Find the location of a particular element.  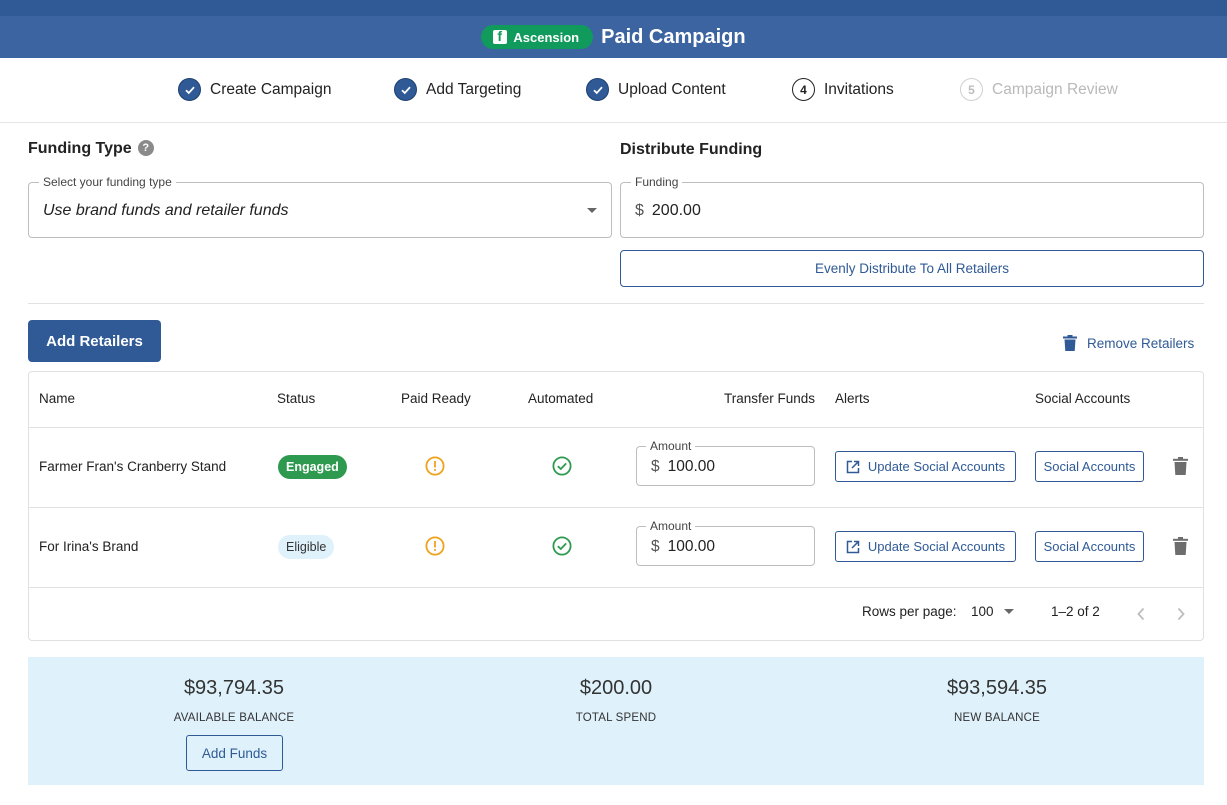

column-header-automated: Automated is located at coordinates (561, 398).